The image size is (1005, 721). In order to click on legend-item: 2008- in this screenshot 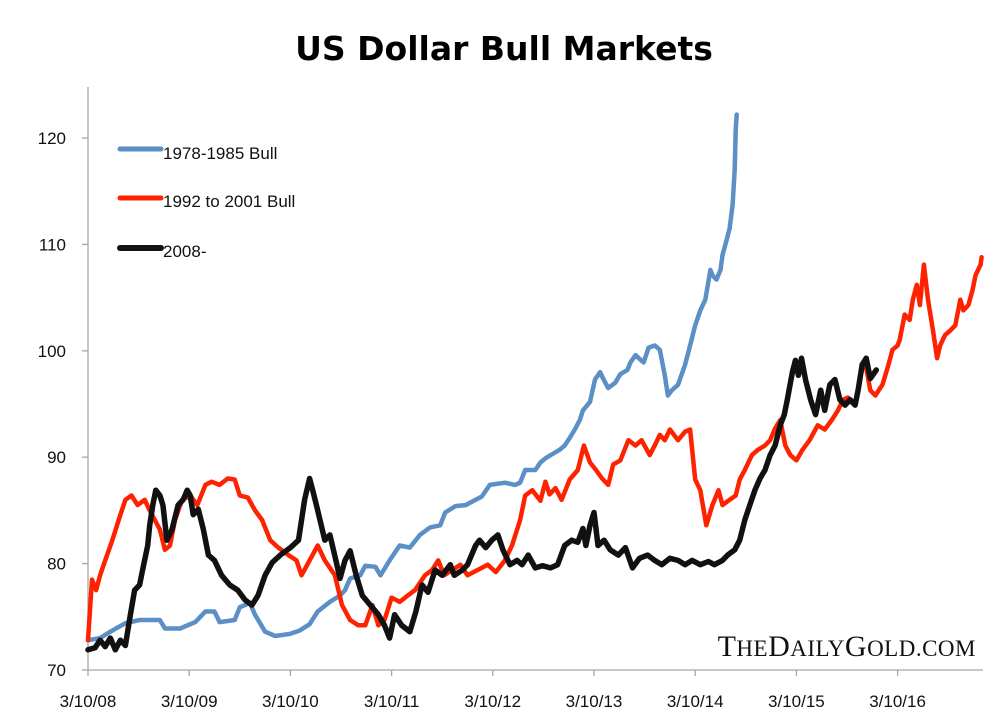, I will do `click(161, 251)`.